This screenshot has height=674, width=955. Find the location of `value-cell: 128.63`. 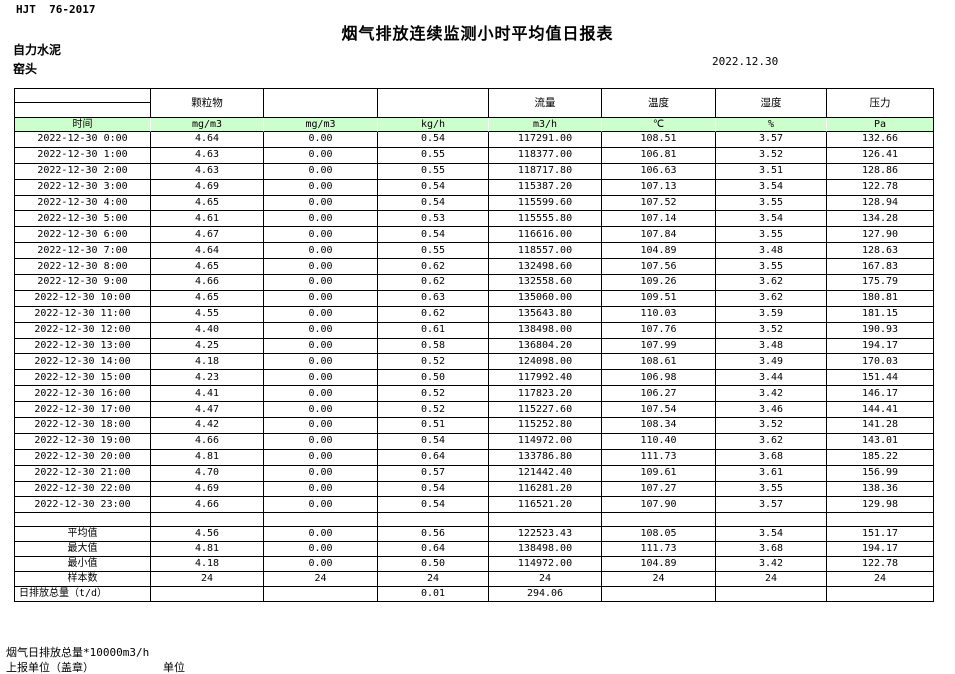

value-cell: 128.63 is located at coordinates (880, 251).